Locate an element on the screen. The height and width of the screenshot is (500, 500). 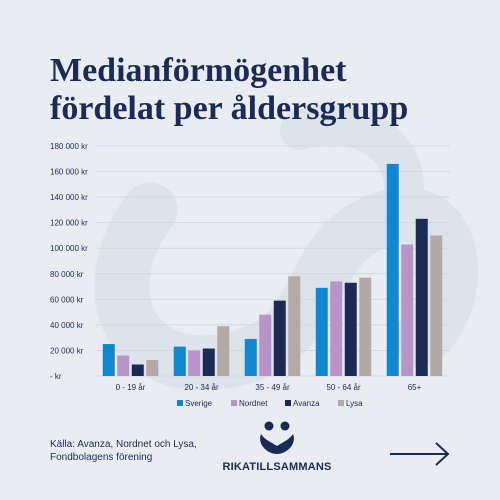
legend-label: Lysa is located at coordinates (354, 403).